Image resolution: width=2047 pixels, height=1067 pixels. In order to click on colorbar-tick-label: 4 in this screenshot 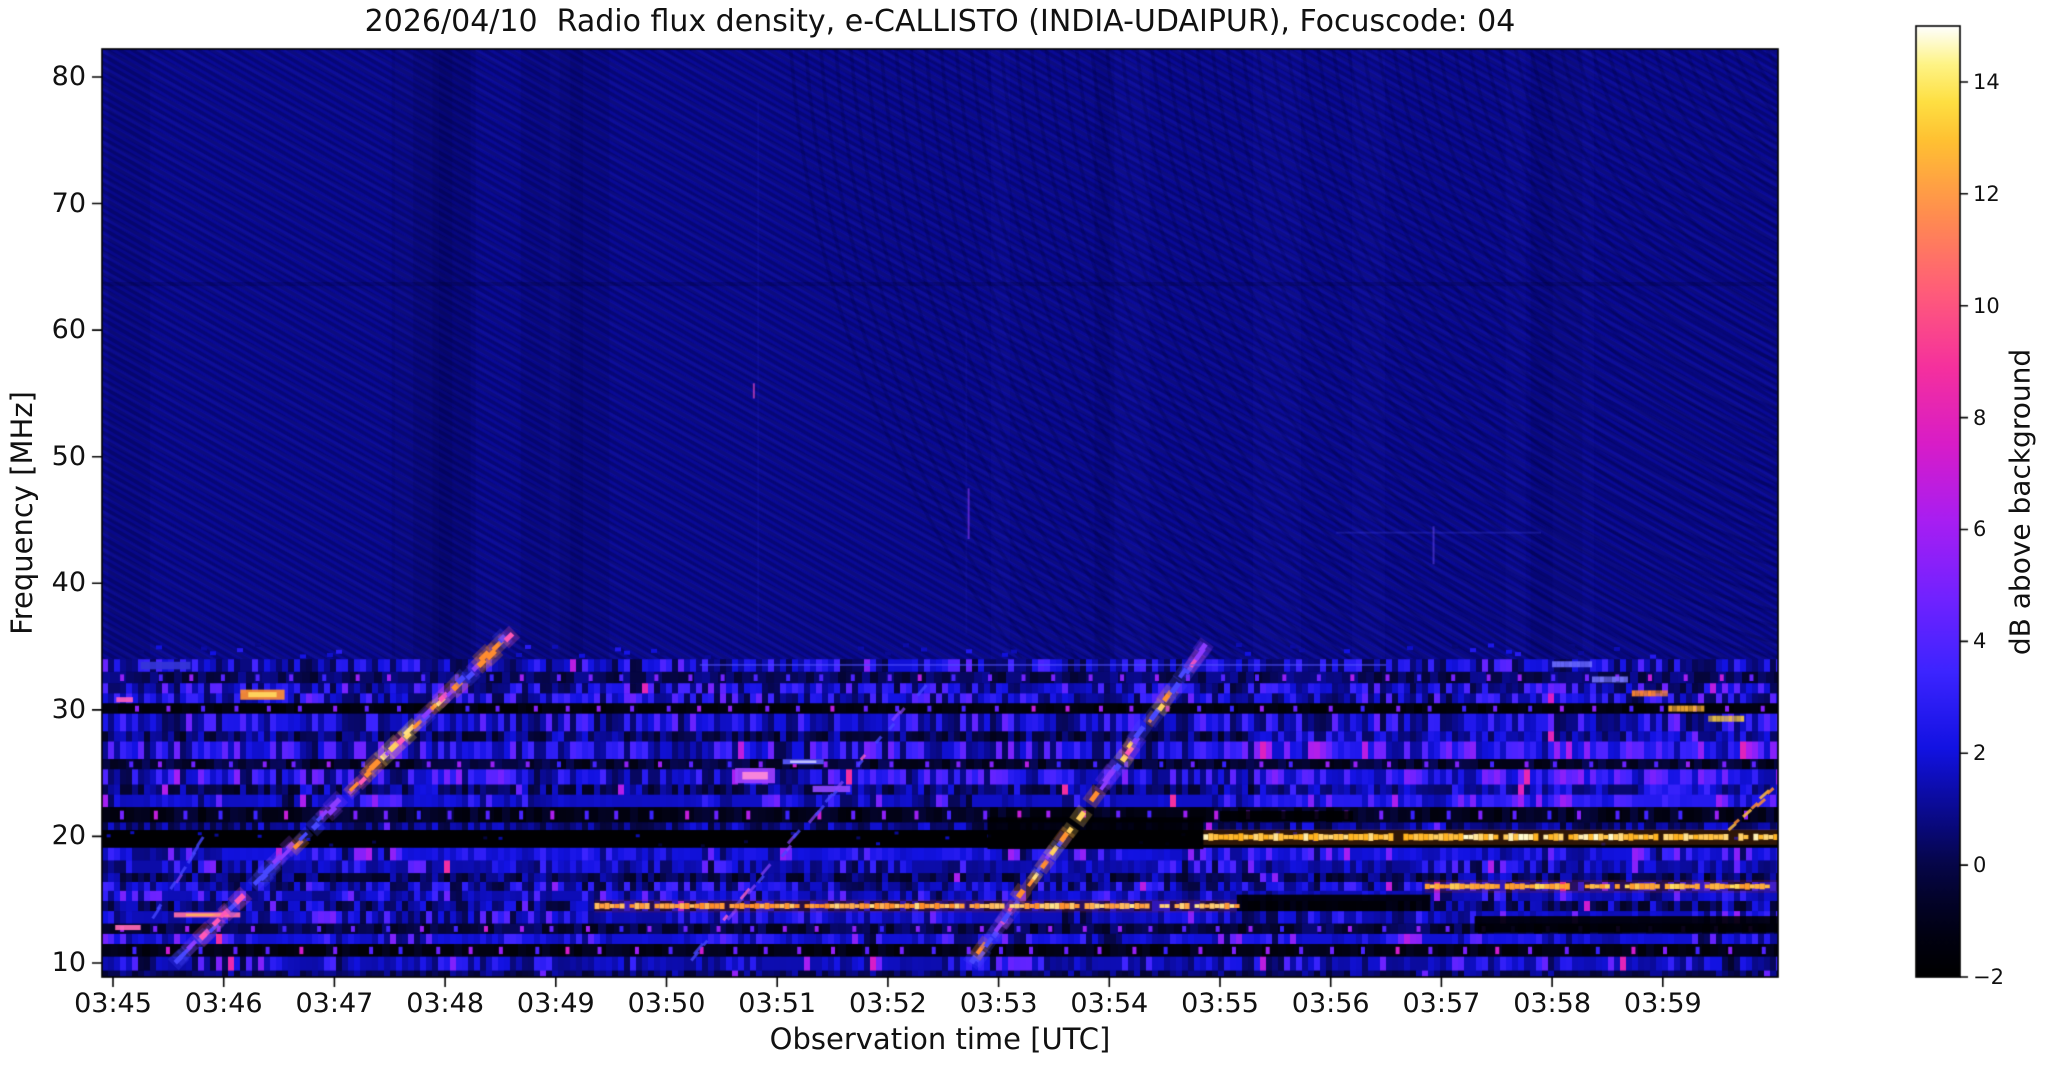, I will do `click(1980, 641)`.